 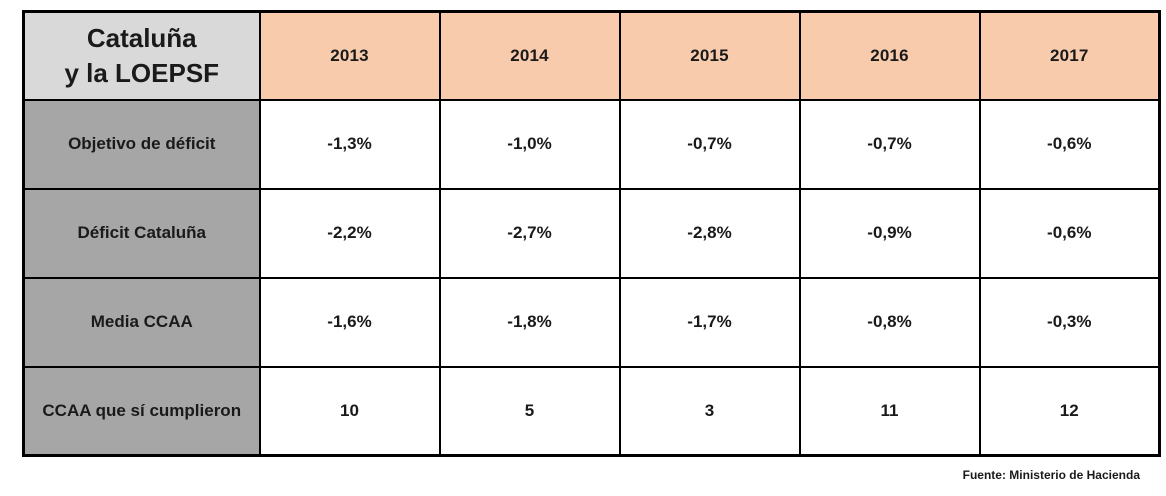 What do you see at coordinates (1069, 322) in the screenshot?
I see `value-cell: -0,3%` at bounding box center [1069, 322].